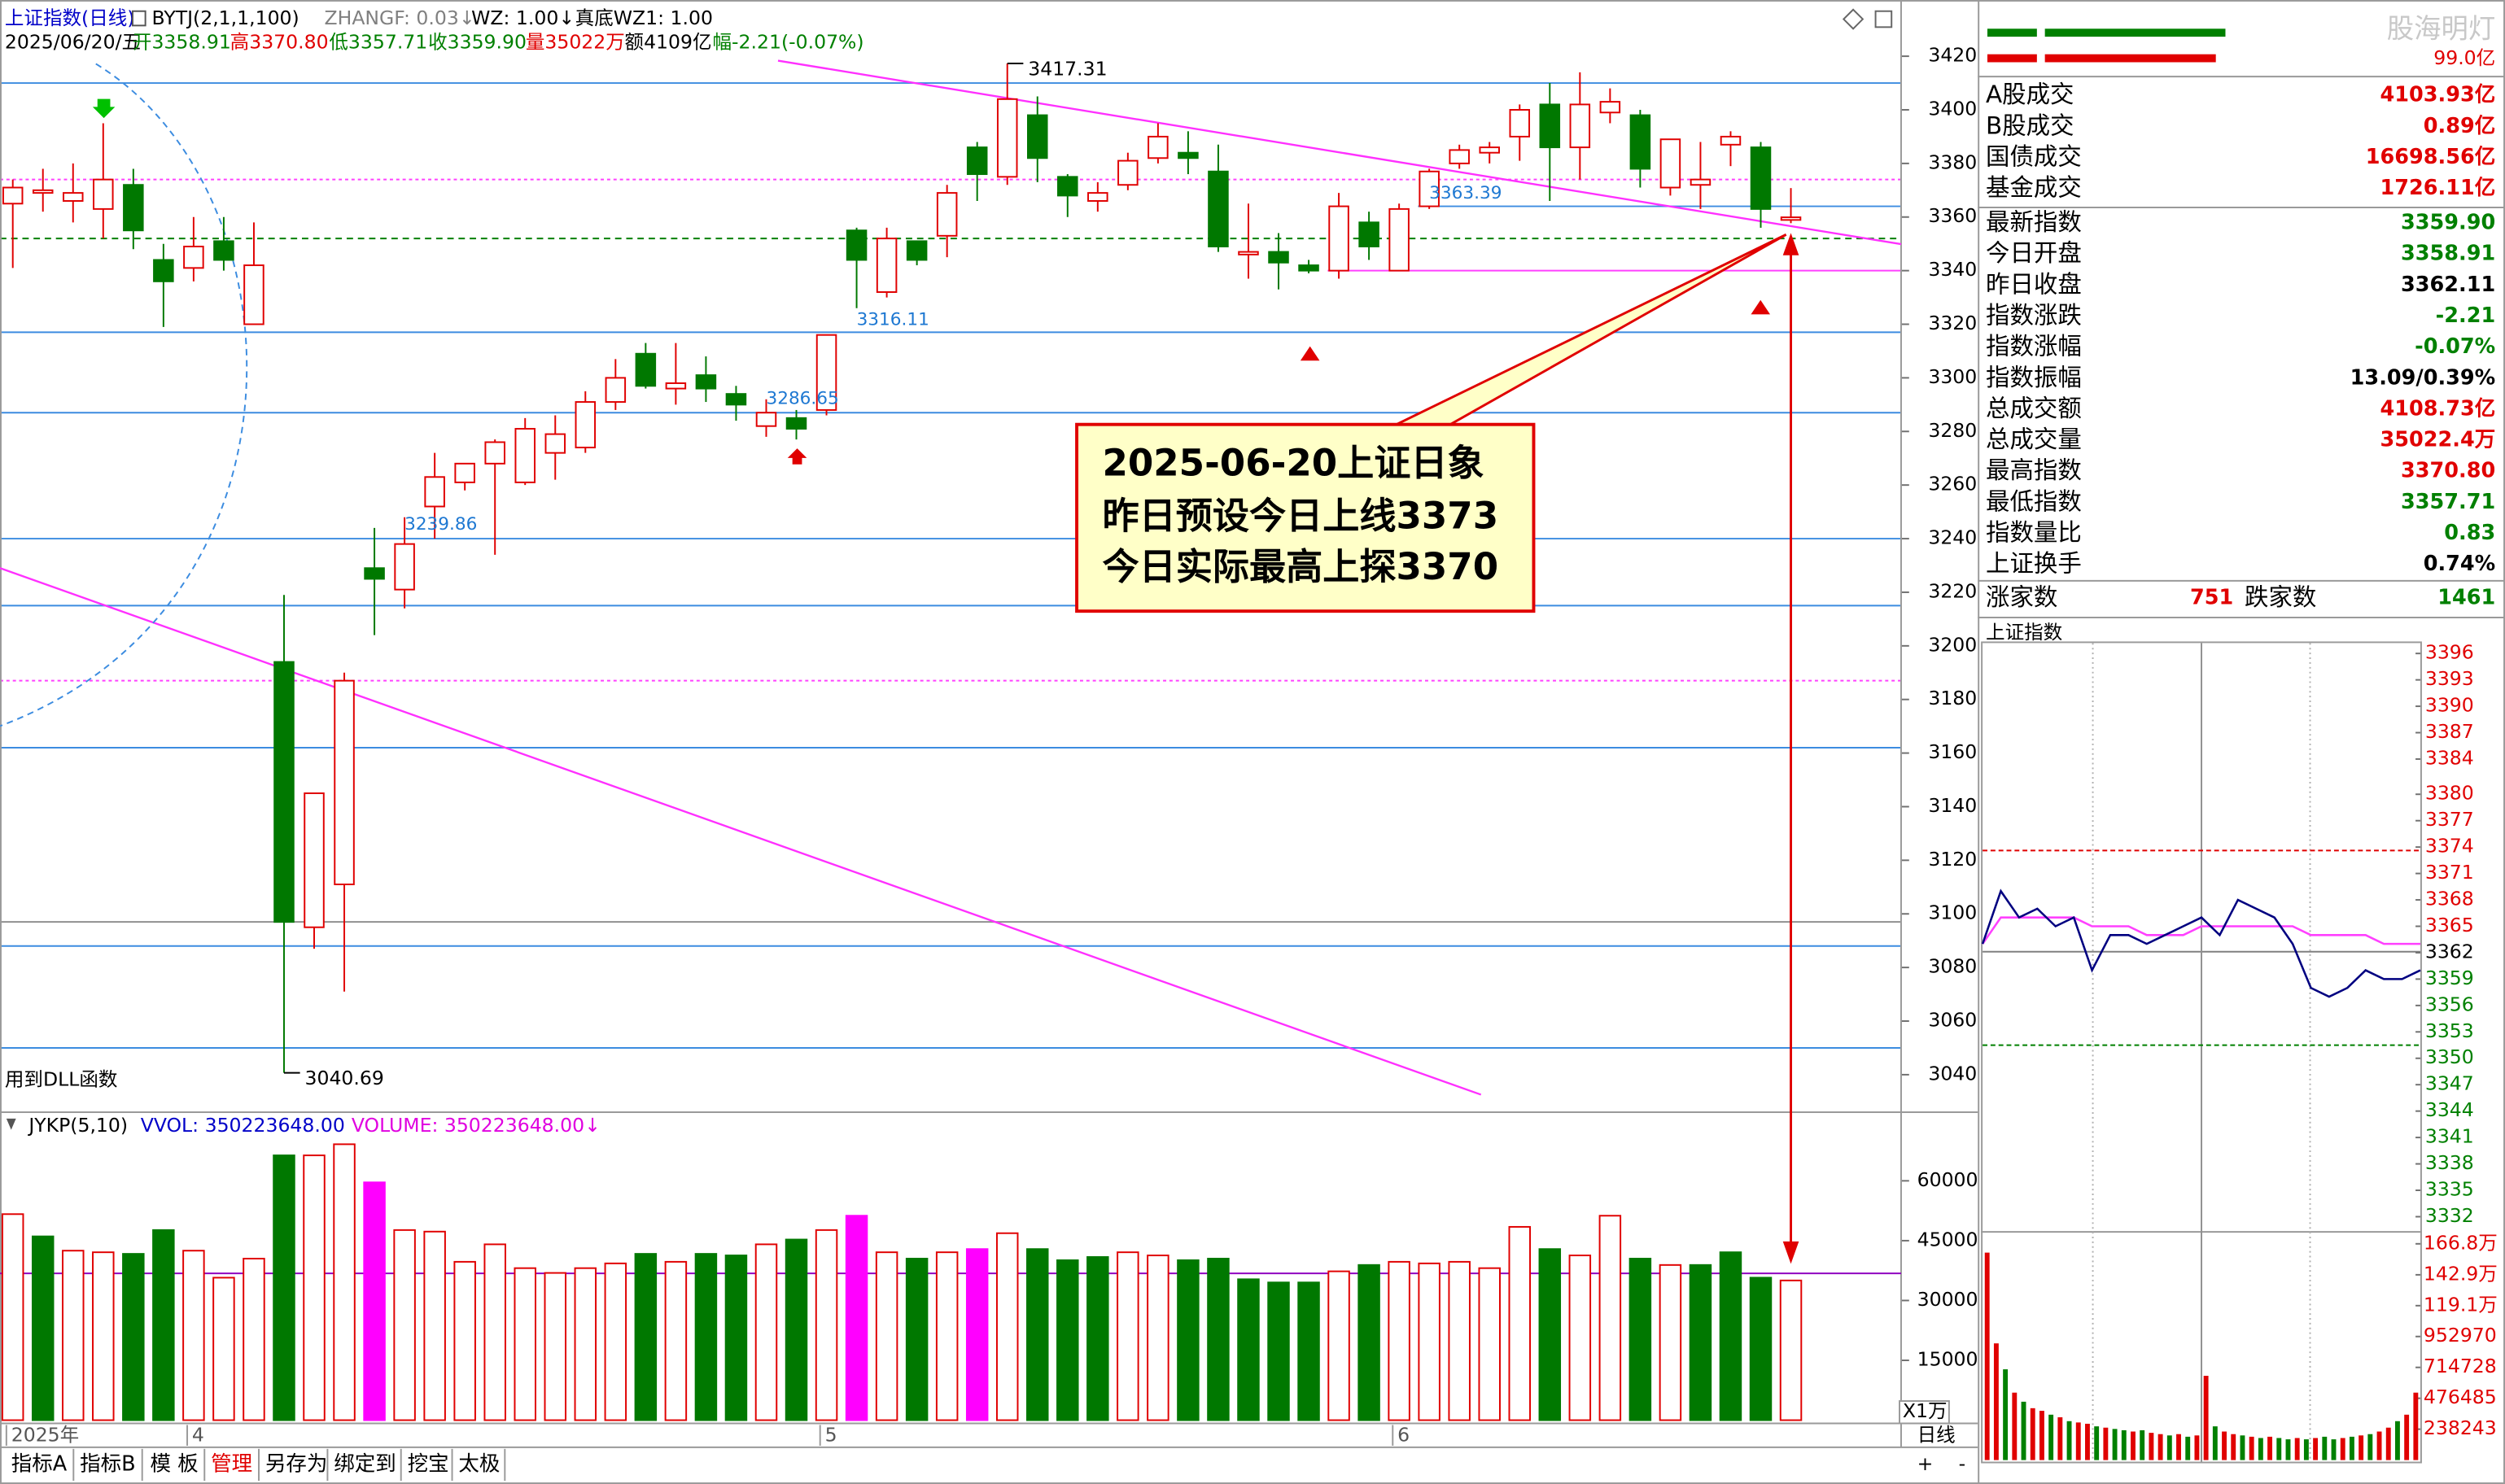  I want to click on zoom-in: +, so click(1926, 1464).